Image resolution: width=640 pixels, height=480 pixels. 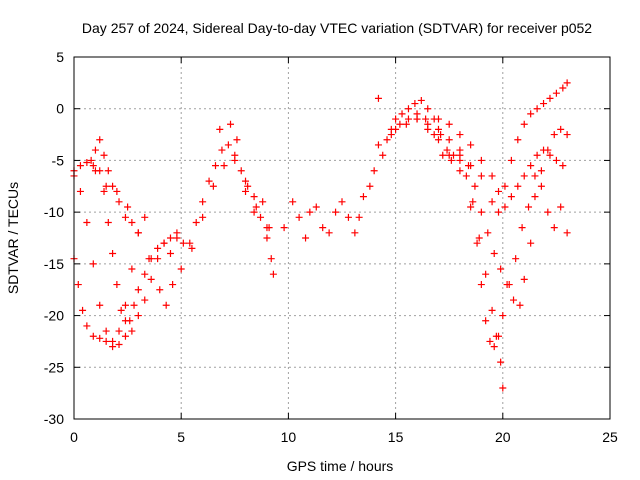 What do you see at coordinates (54, 367) in the screenshot?
I see `y-tick-label: -25` at bounding box center [54, 367].